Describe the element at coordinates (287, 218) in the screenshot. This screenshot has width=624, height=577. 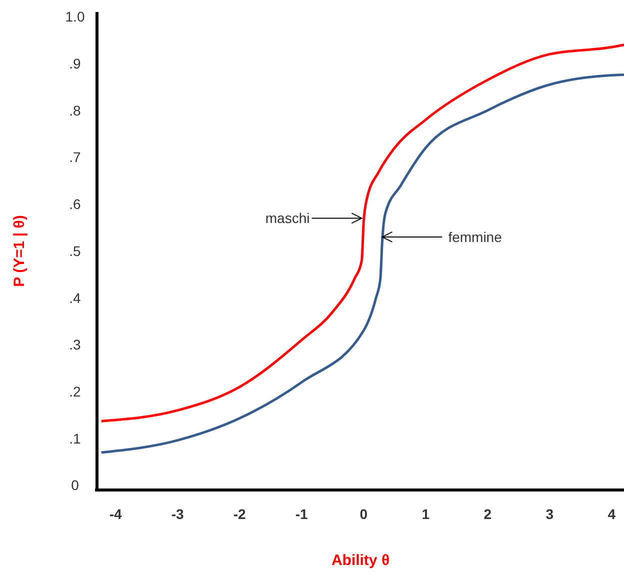
I see `annotation: maschi` at that location.